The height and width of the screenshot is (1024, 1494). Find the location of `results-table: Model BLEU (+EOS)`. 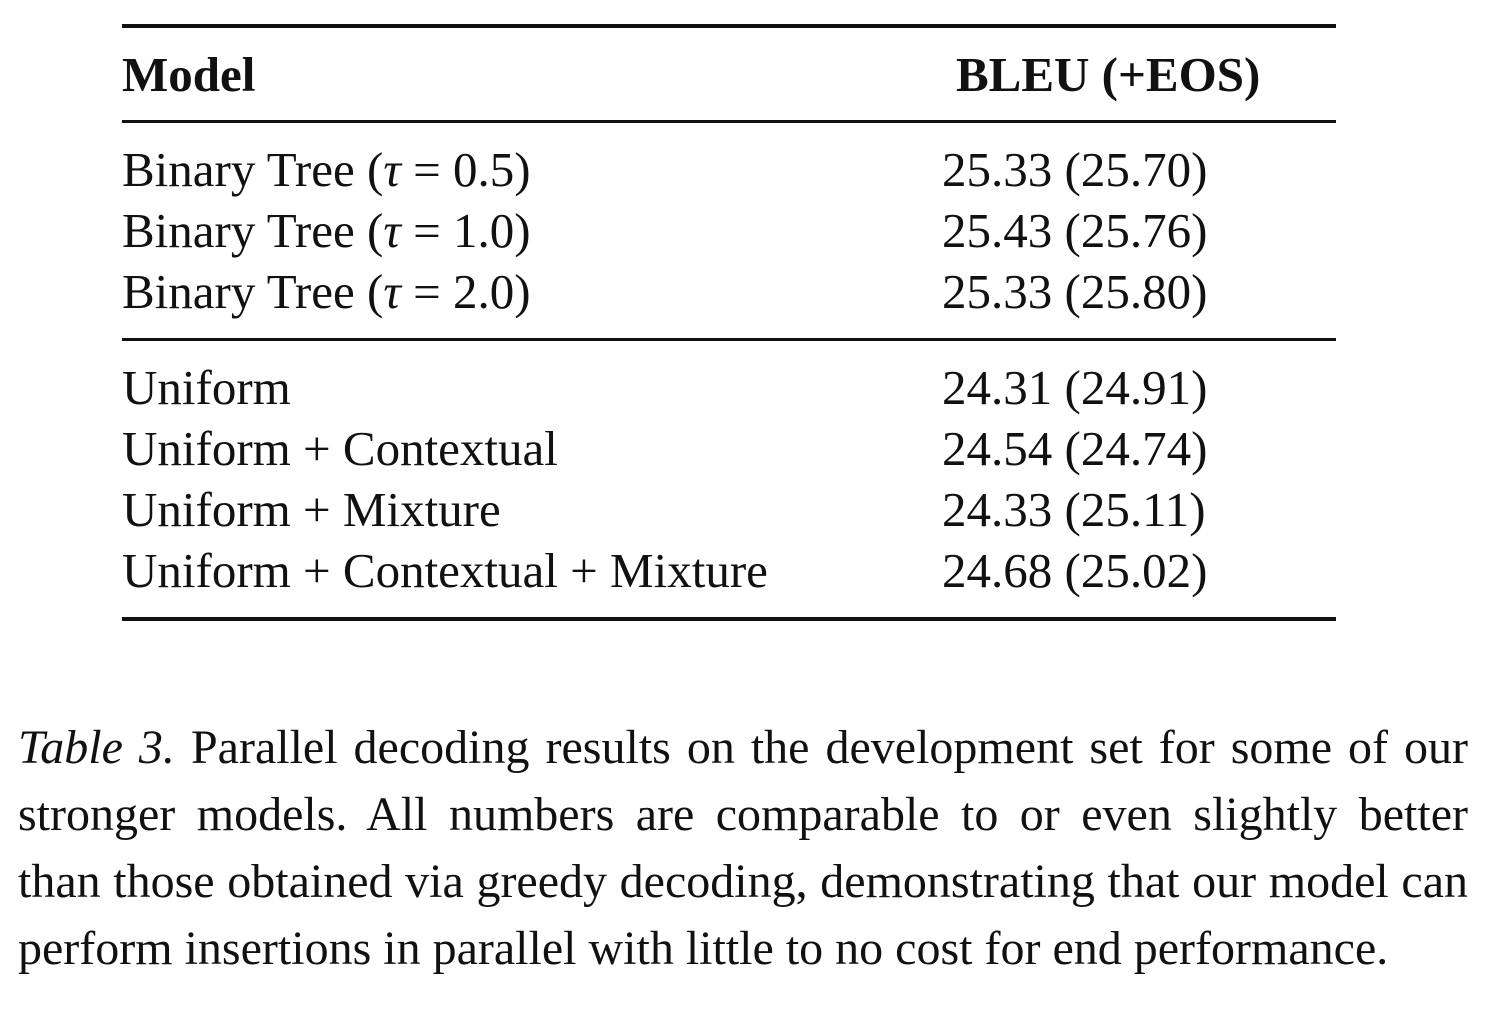

results-table: Model BLEU (+EOS) is located at coordinates (729, 74).